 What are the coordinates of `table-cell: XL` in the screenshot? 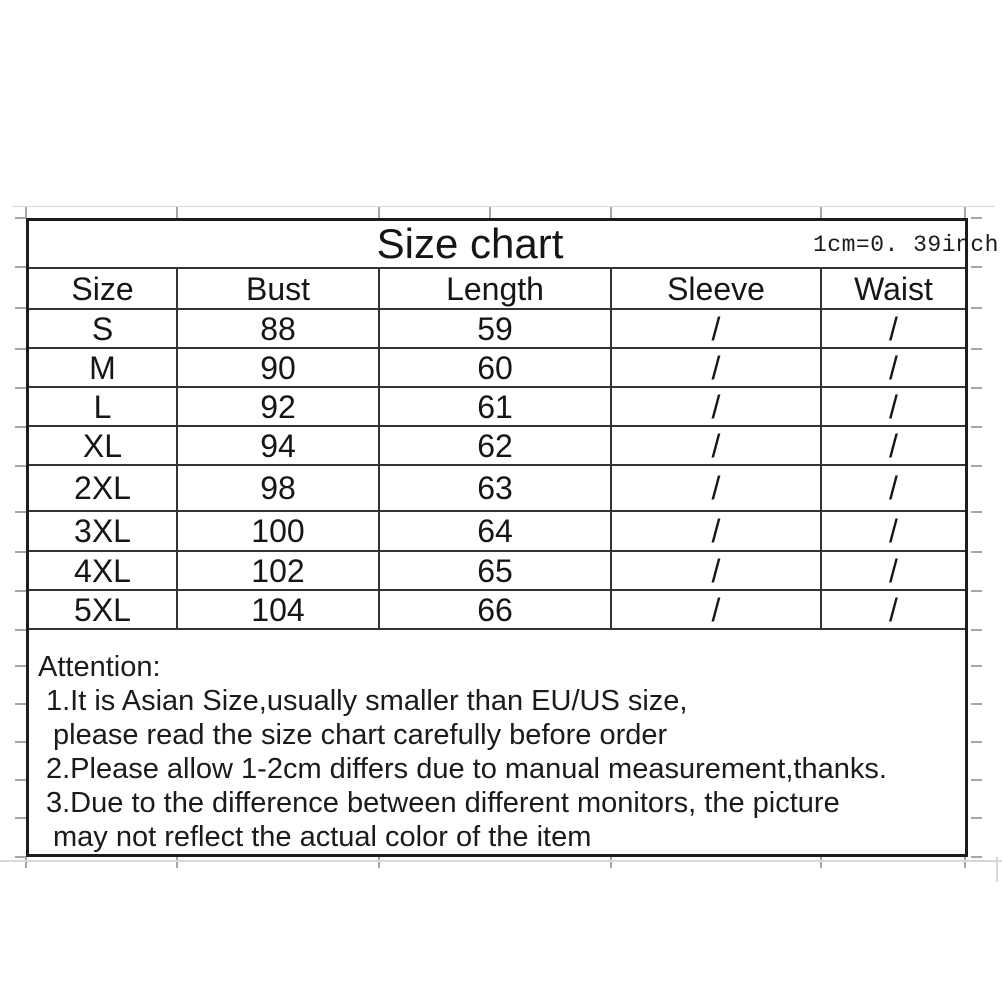 It's located at (102, 445).